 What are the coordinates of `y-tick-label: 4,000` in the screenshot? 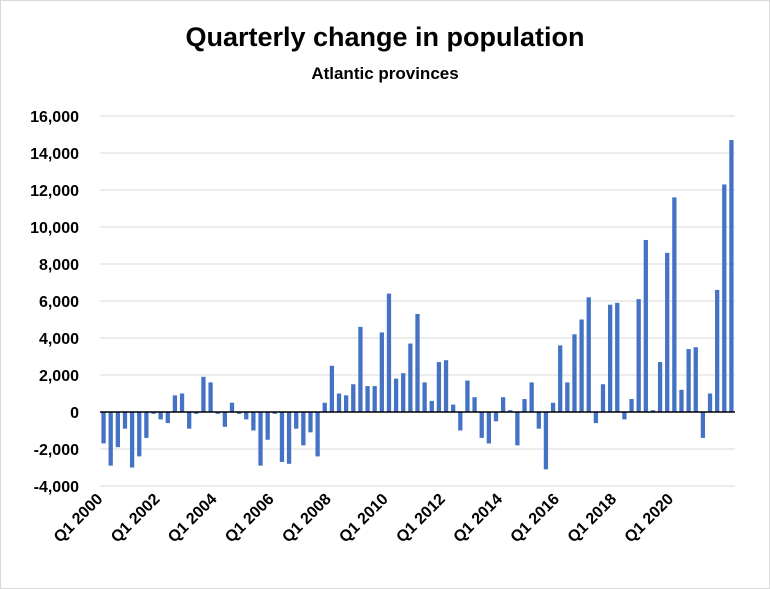 It's located at (59, 339).